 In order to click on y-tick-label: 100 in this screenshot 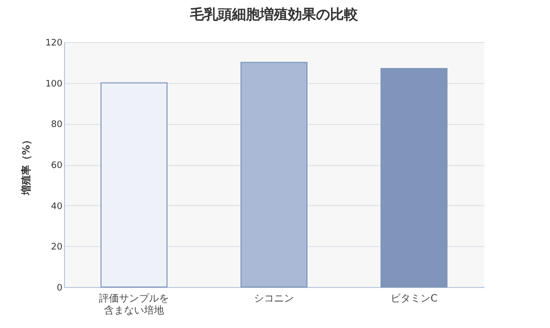, I will do `click(54, 84)`.